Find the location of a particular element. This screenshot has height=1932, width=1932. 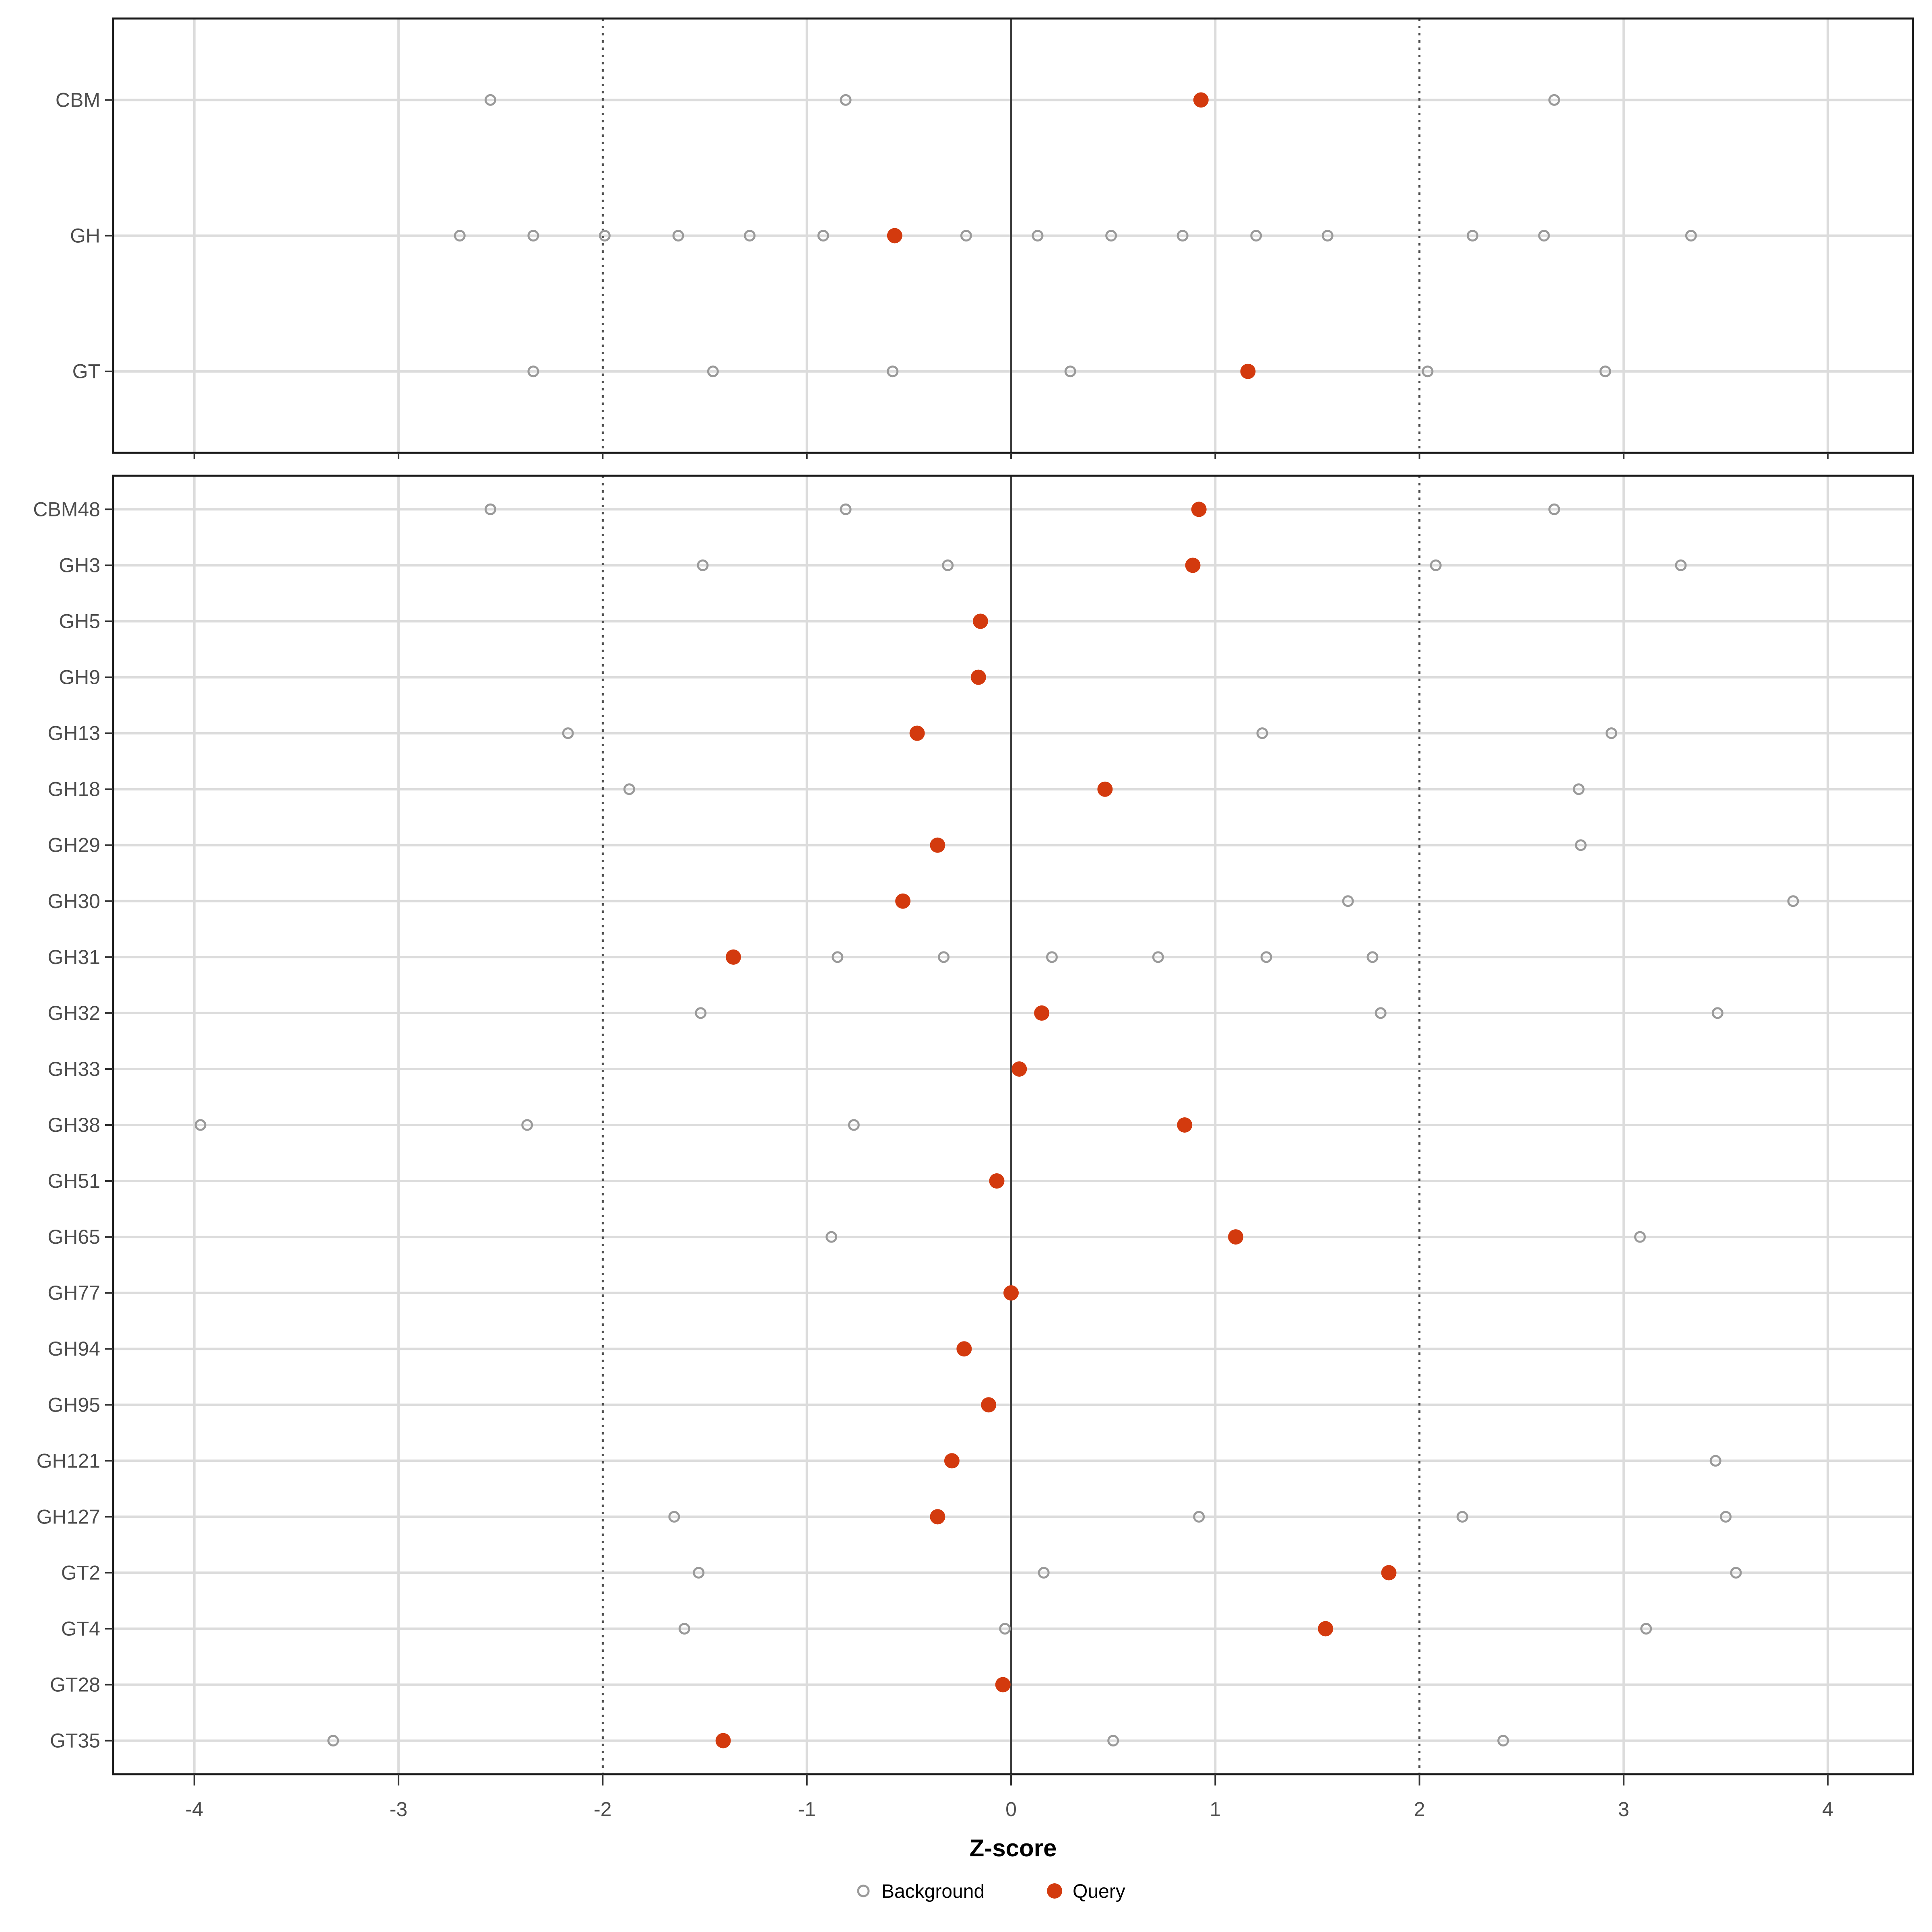

row-label: GT is located at coordinates (86, 371).